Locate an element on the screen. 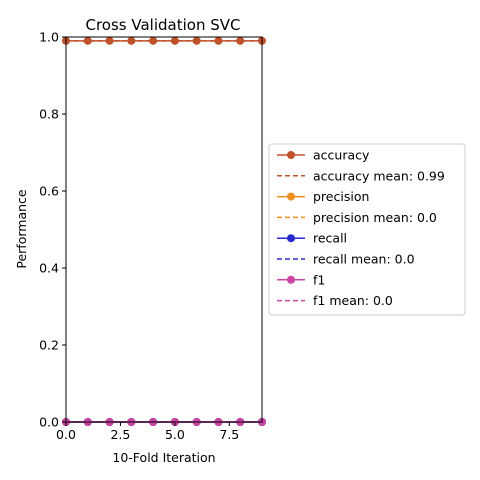 The height and width of the screenshot is (480, 480). legend-box is located at coordinates (367, 229).